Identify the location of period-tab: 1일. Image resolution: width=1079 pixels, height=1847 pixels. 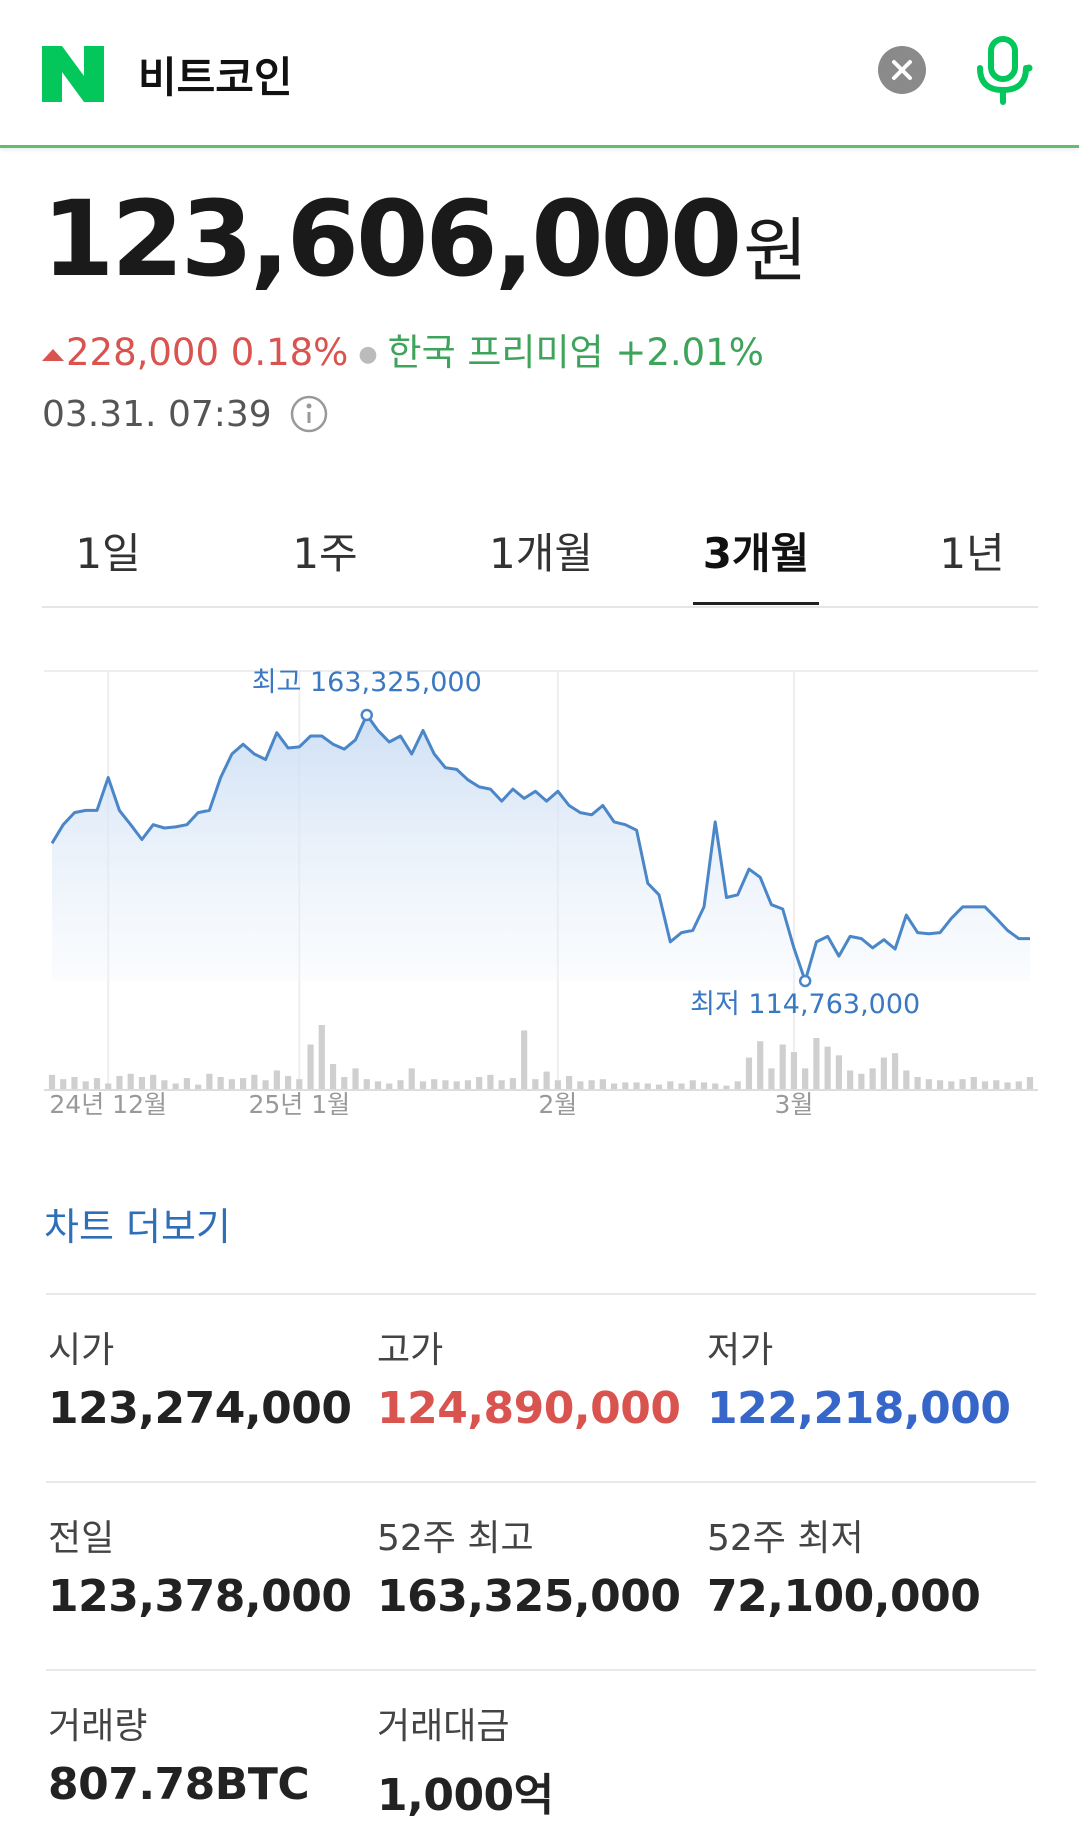
(108, 553).